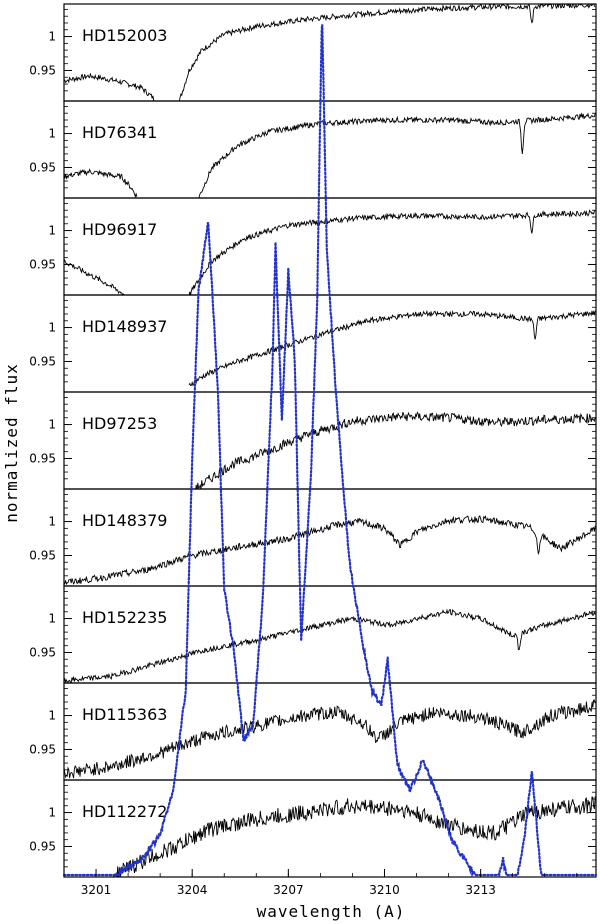 The image size is (600, 924). Describe the element at coordinates (124, 617) in the screenshot. I see `panel-label: HD152235` at that location.